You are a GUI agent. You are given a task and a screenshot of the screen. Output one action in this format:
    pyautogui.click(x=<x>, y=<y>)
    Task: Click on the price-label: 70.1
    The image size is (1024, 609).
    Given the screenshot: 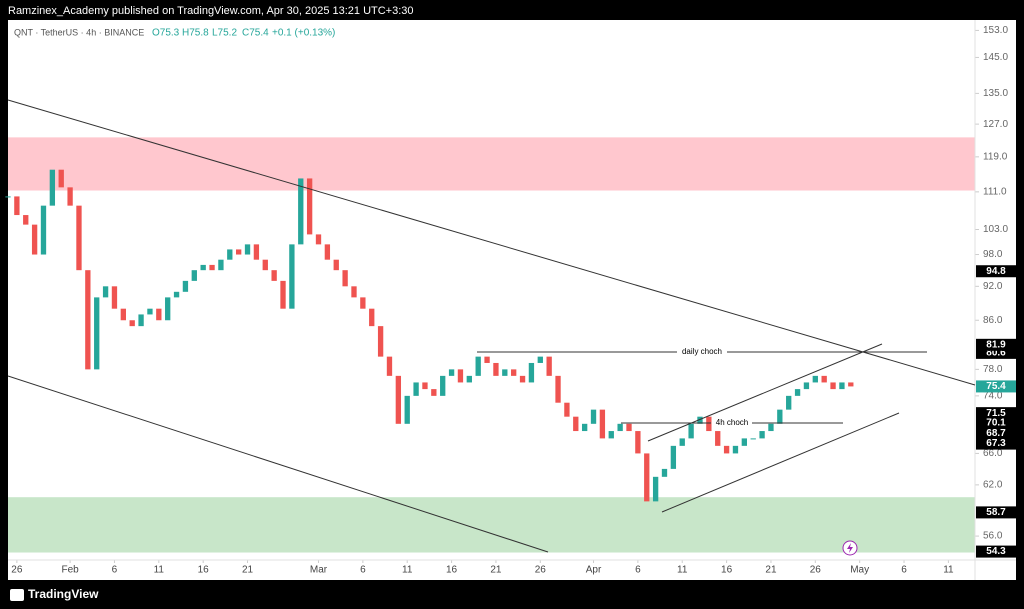 What is the action you would take?
    pyautogui.click(x=996, y=423)
    